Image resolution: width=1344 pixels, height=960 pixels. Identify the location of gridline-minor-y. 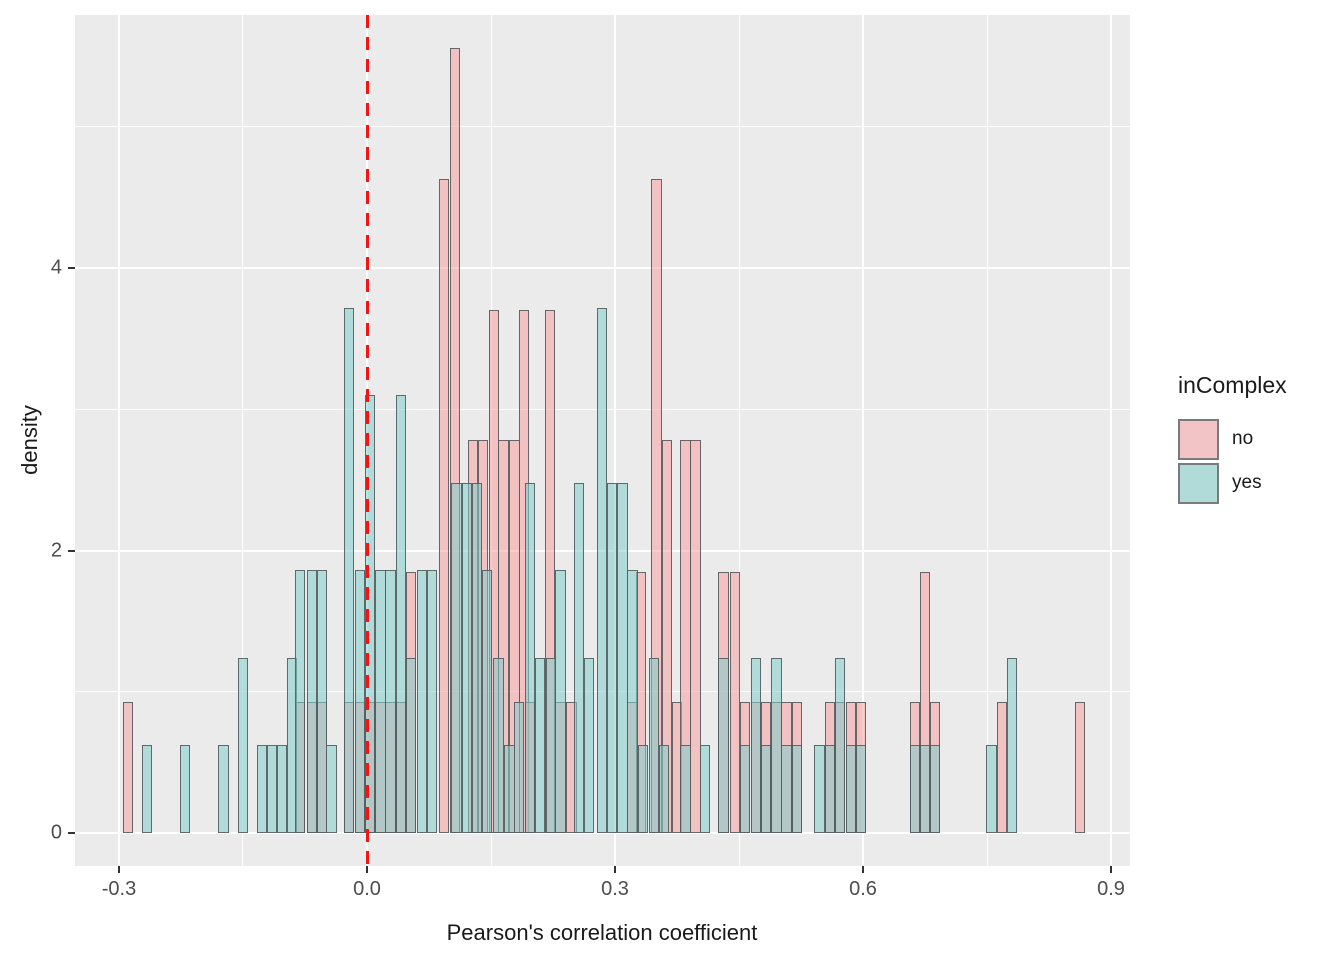
(602, 127).